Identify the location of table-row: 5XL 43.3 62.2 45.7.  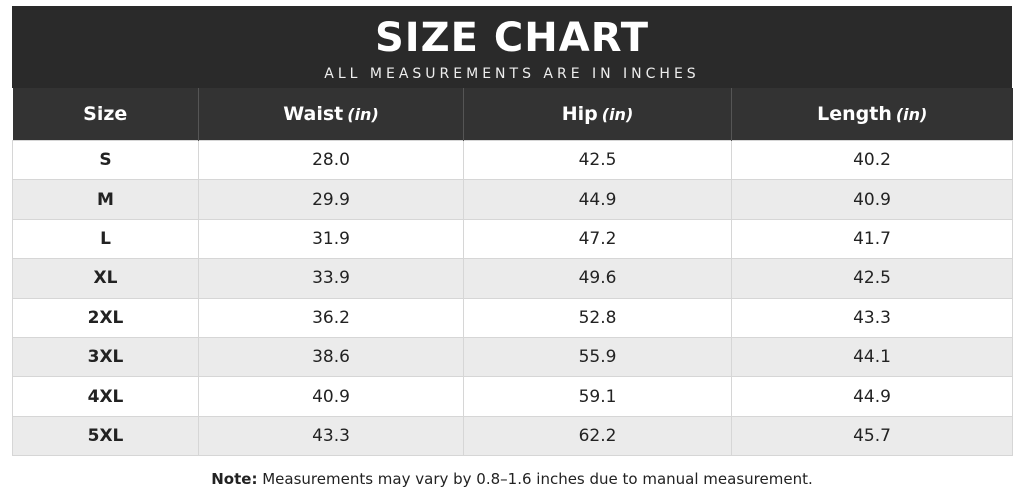
(512, 436).